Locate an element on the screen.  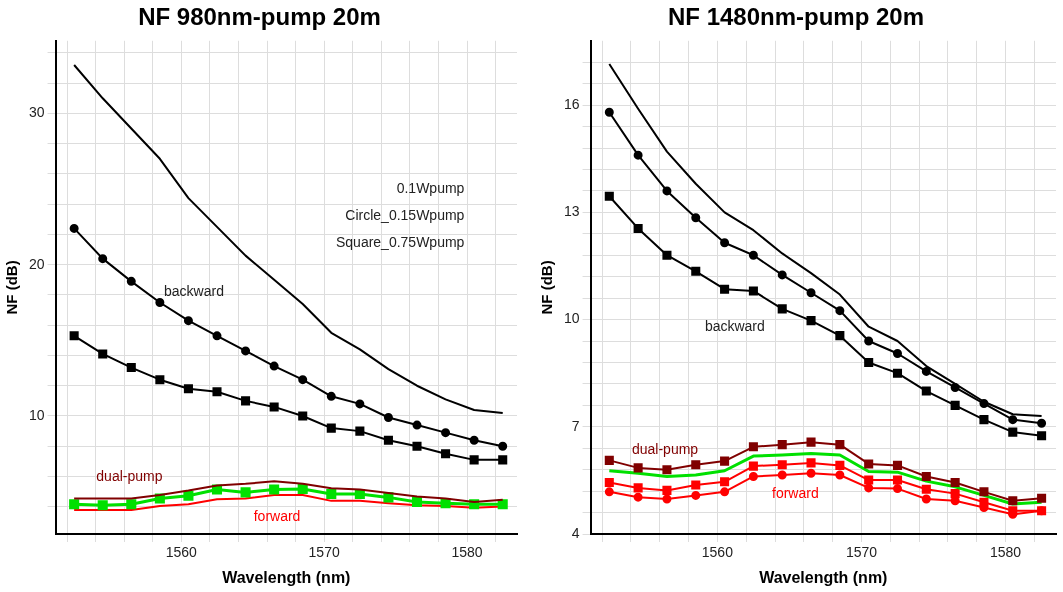
annotation: Square_0.75Wpump is located at coordinates (400, 241).